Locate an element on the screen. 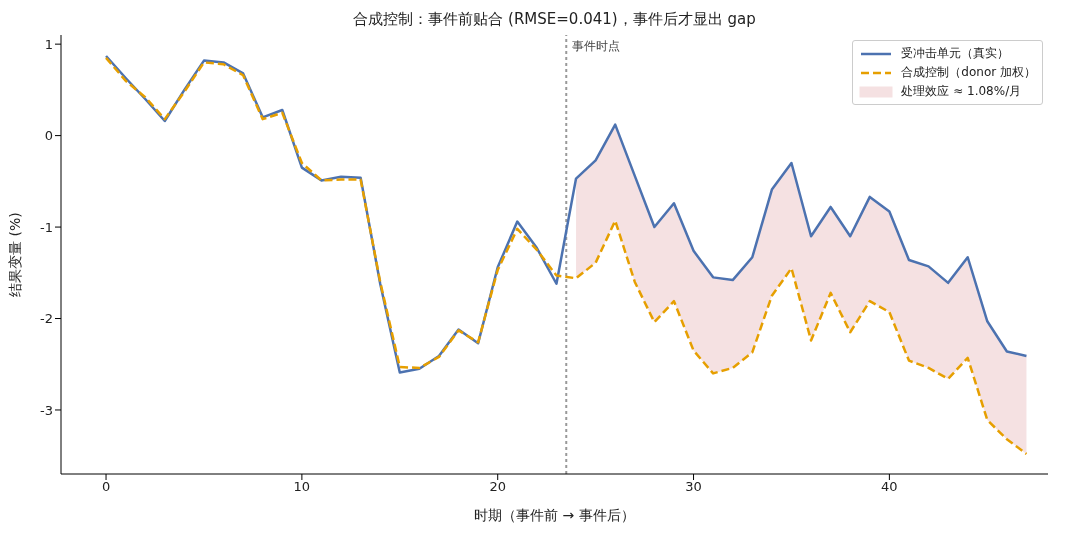 Image resolution: width=1085 pixels, height=535 pixels. x-tick-label: 30 is located at coordinates (693, 487).